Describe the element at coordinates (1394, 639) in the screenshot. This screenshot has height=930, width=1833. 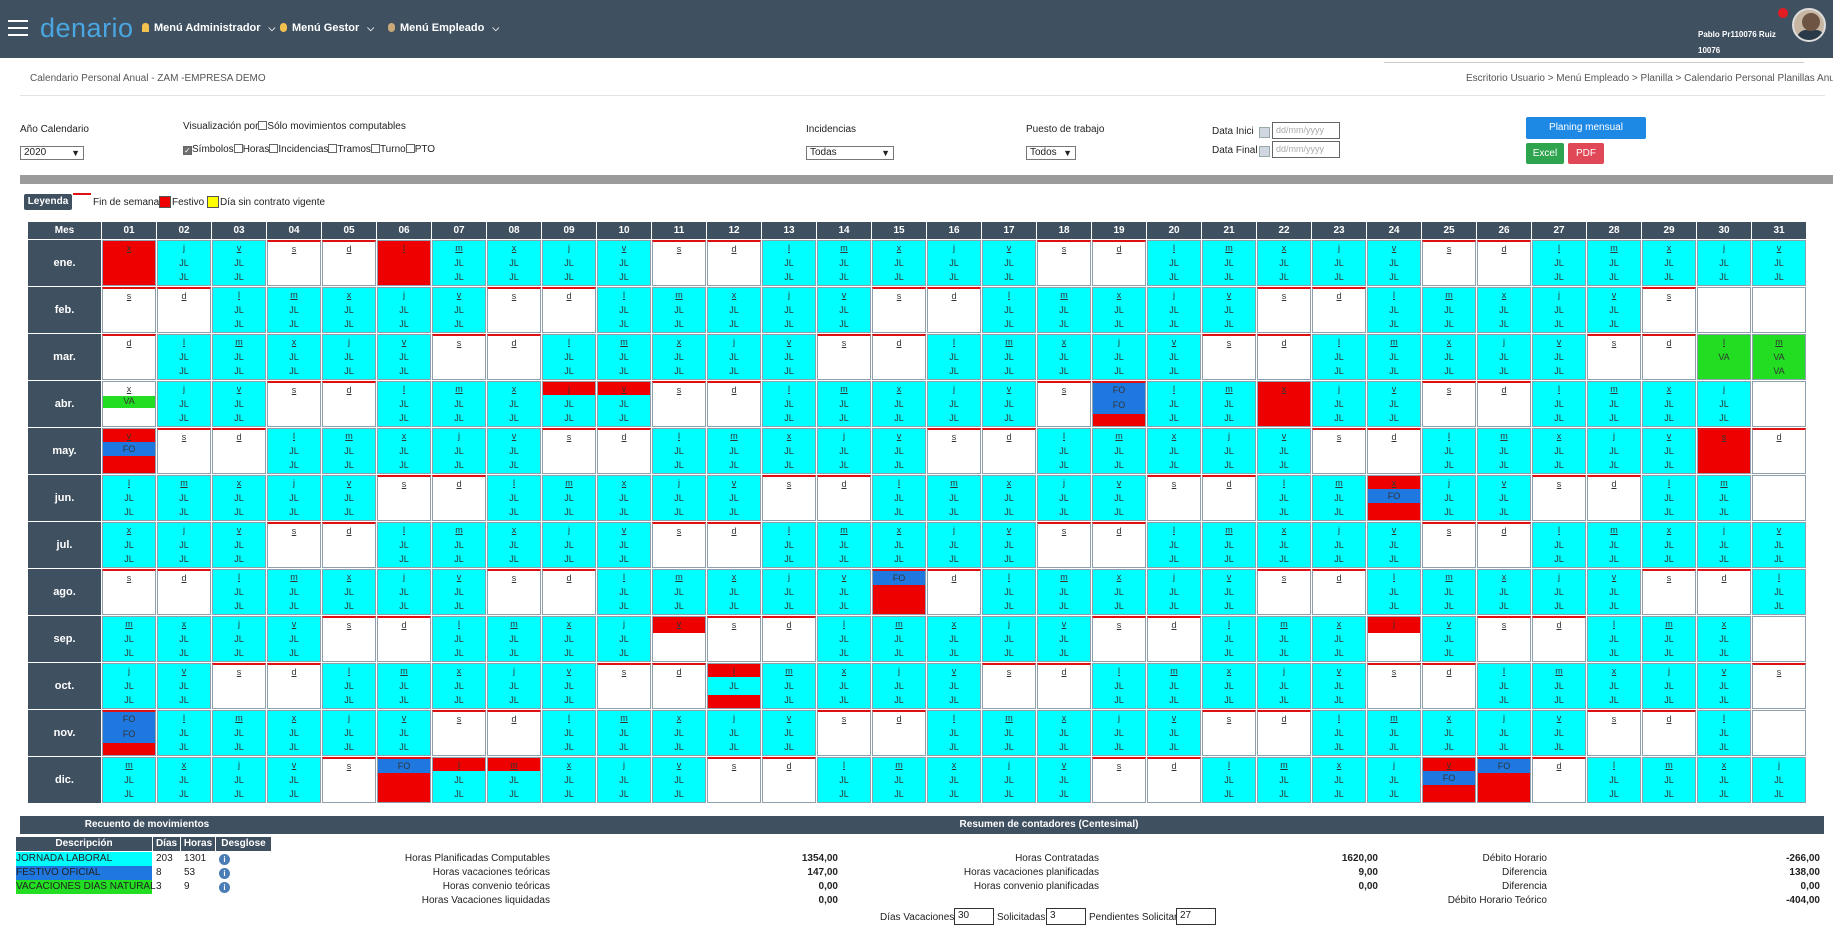
I see `calendar-day-cell: j` at that location.